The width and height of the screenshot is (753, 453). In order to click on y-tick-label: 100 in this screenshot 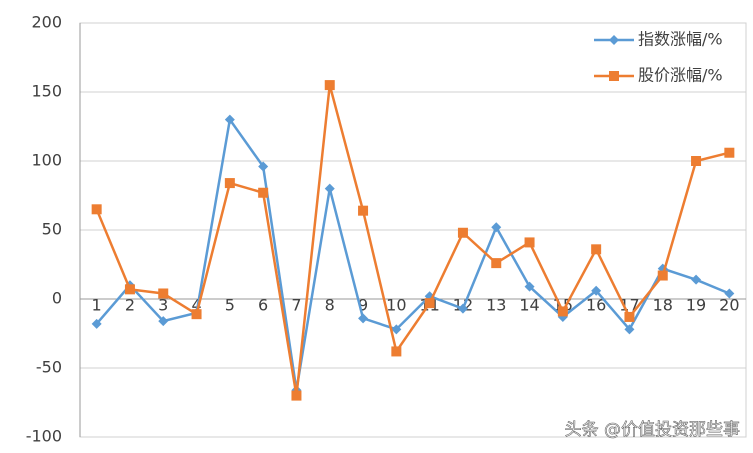, I will do `click(46, 160)`.